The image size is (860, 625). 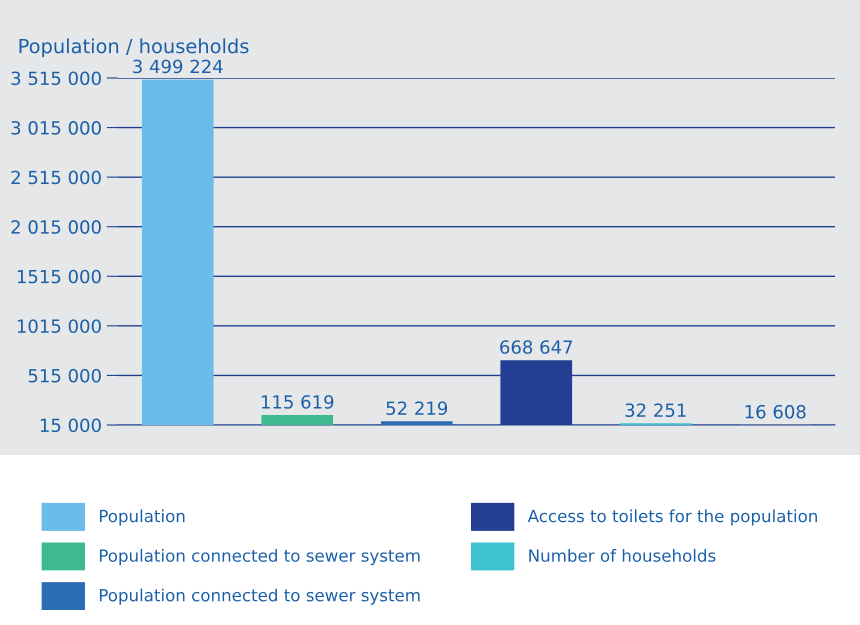 What do you see at coordinates (134, 48) in the screenshot?
I see `y-axis-title: Population / households` at bounding box center [134, 48].